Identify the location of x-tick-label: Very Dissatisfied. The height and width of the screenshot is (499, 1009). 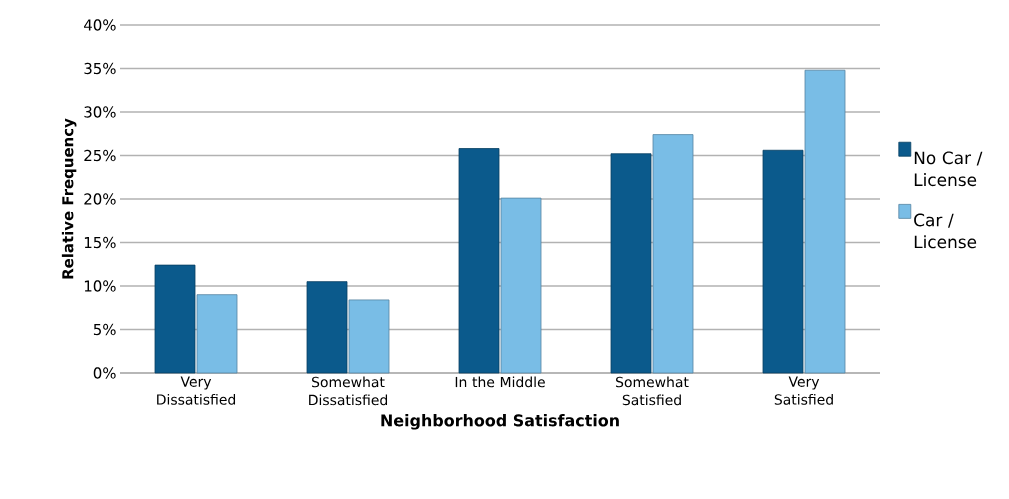
(196, 390).